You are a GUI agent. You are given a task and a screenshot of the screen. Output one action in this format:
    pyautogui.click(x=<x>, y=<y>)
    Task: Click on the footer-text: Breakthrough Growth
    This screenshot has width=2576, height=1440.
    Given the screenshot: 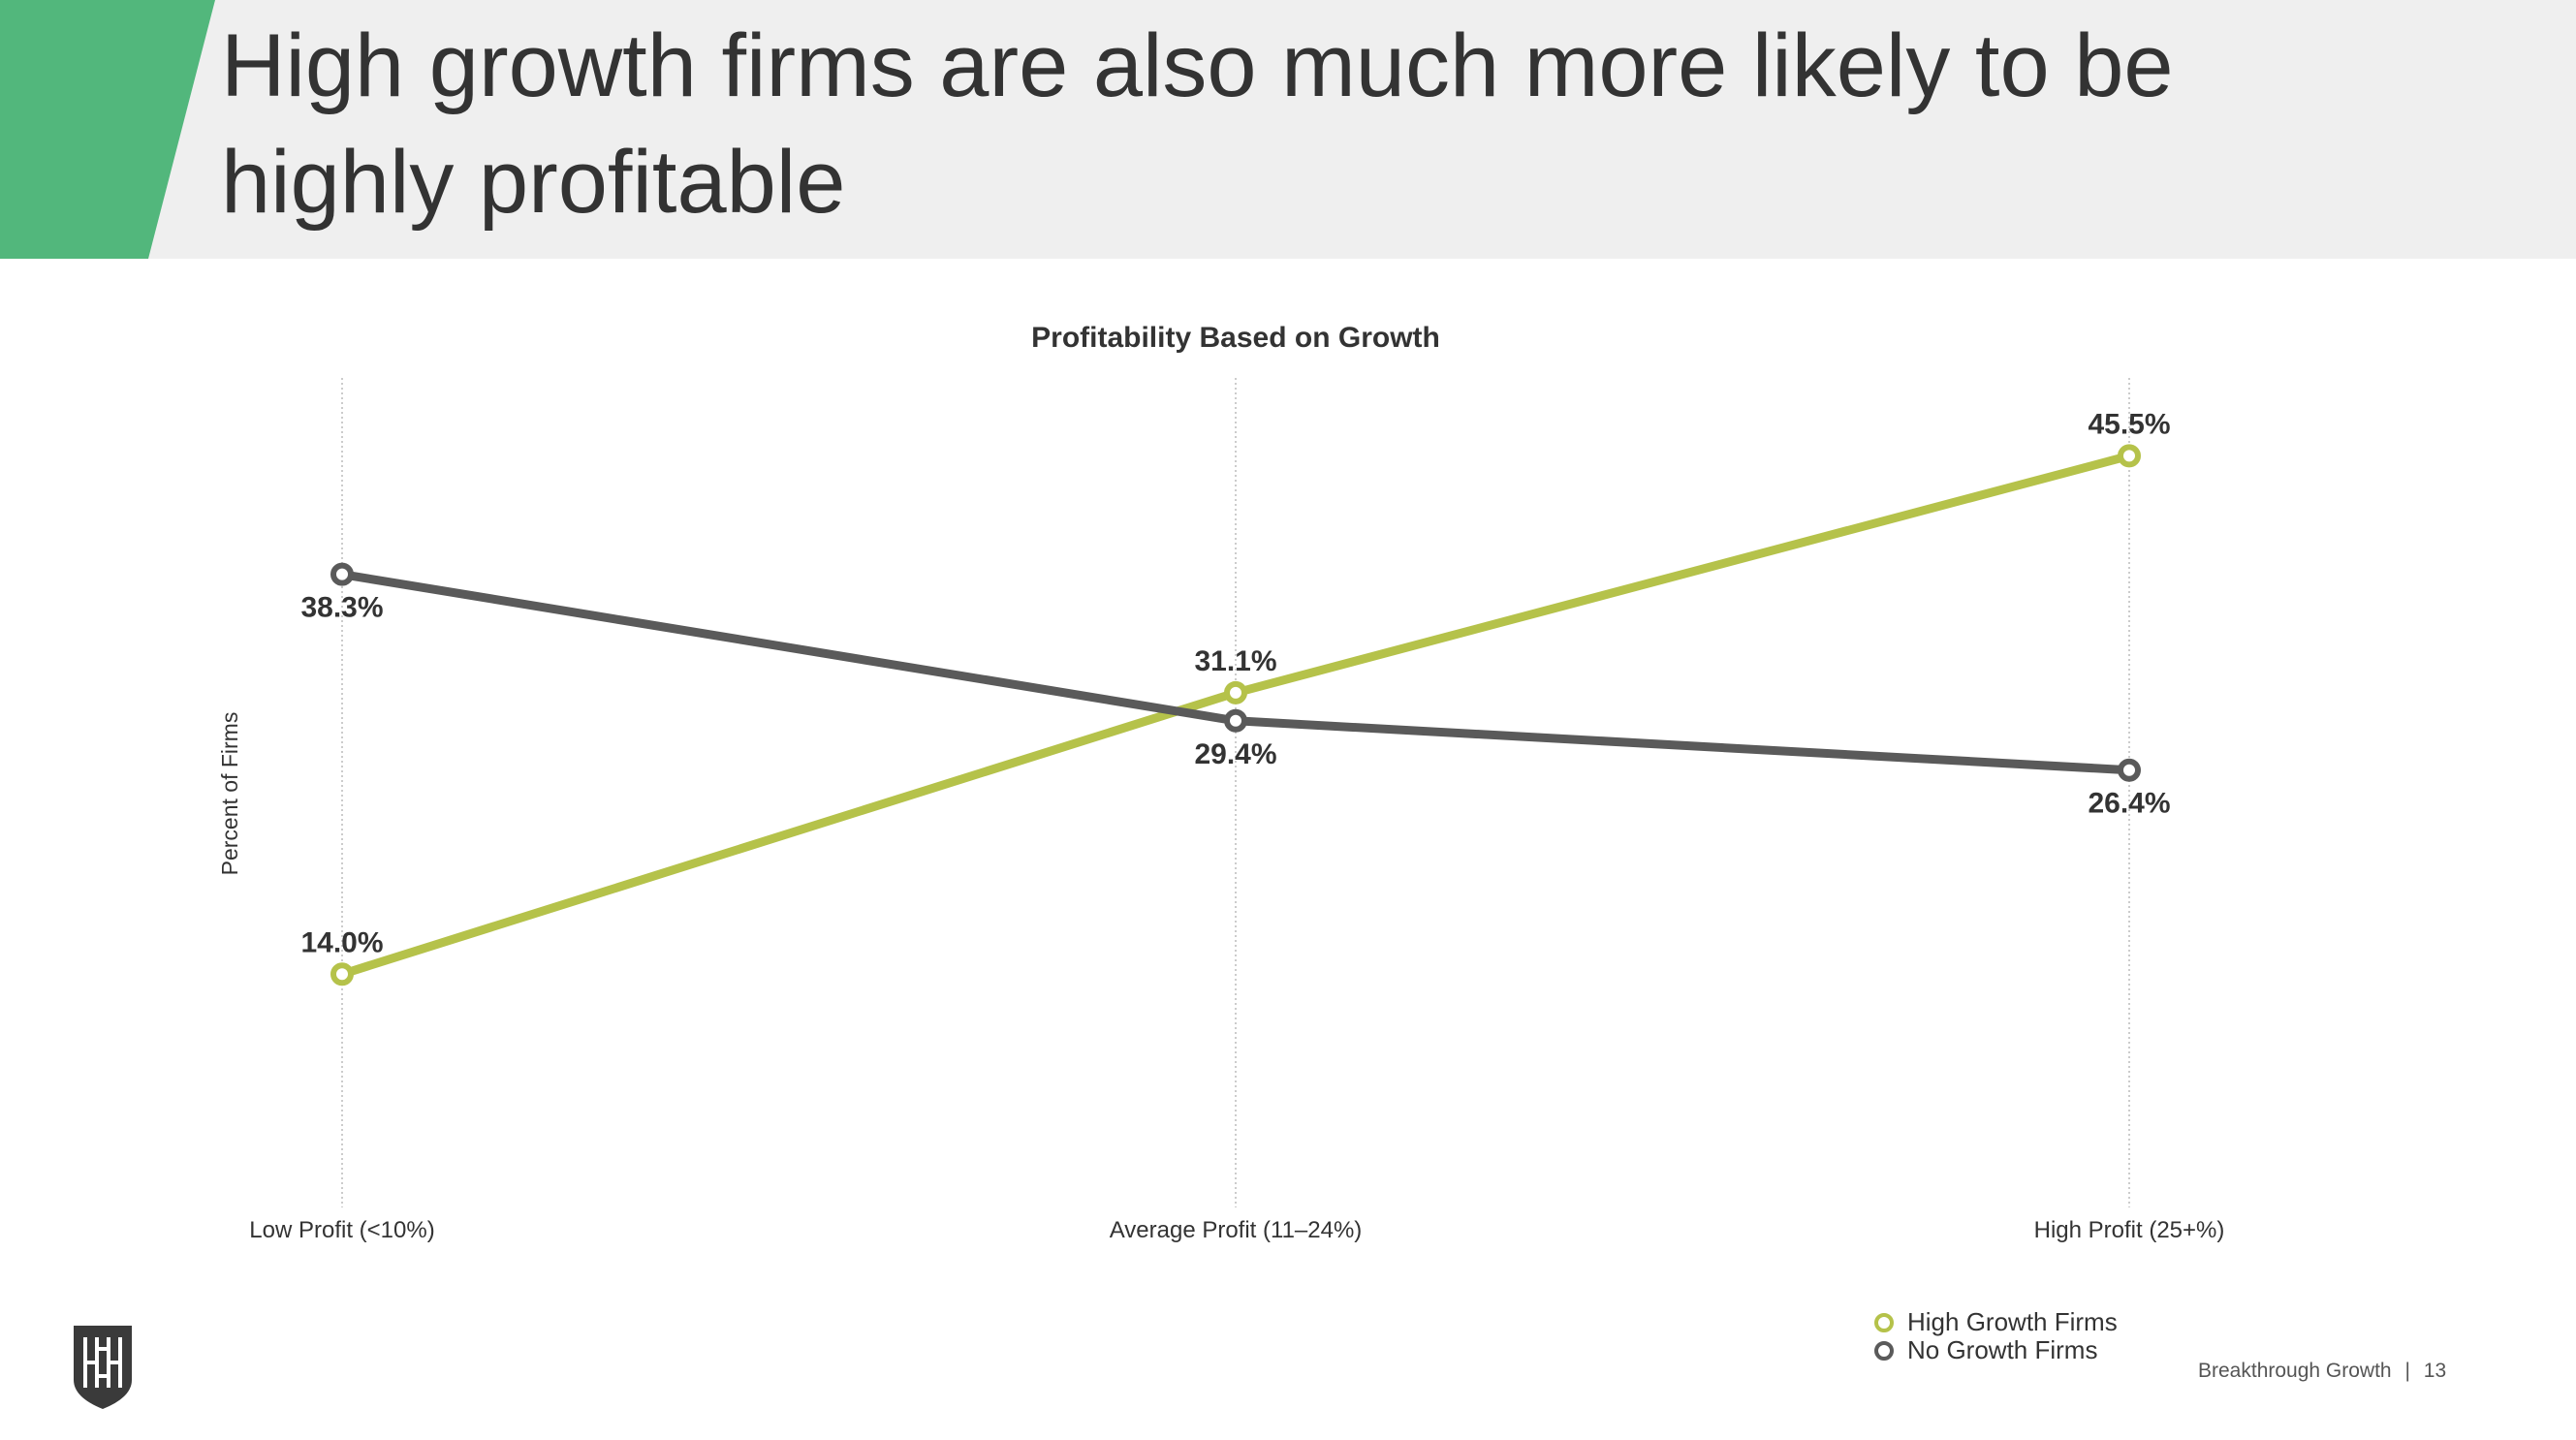 What is the action you would take?
    pyautogui.click(x=2295, y=1371)
    